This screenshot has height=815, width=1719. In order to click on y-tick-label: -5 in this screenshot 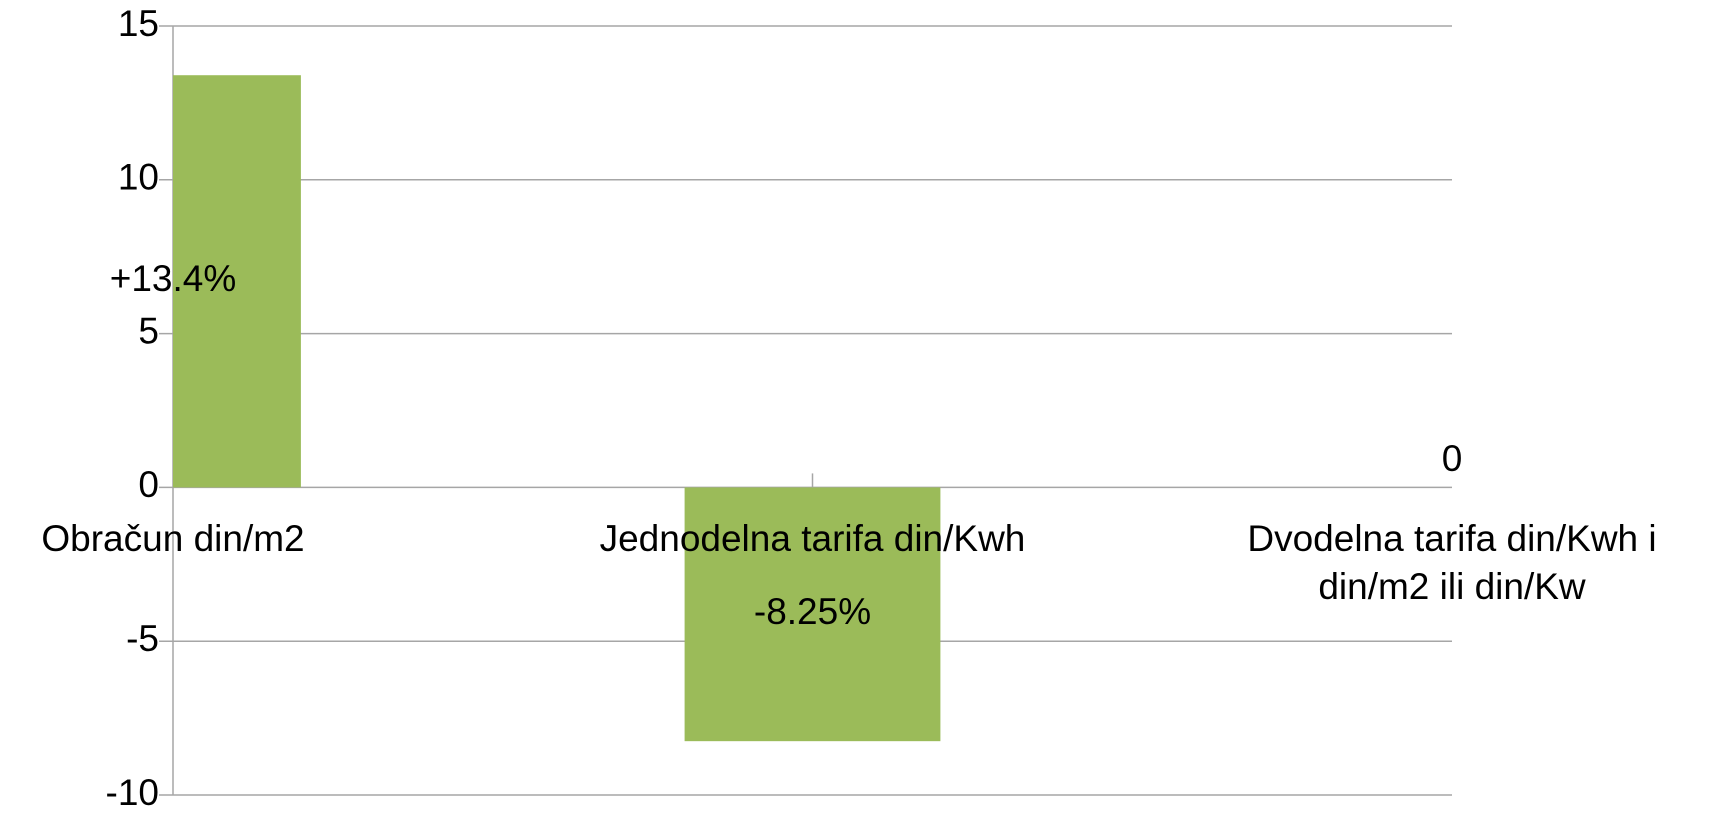, I will do `click(142, 638)`.